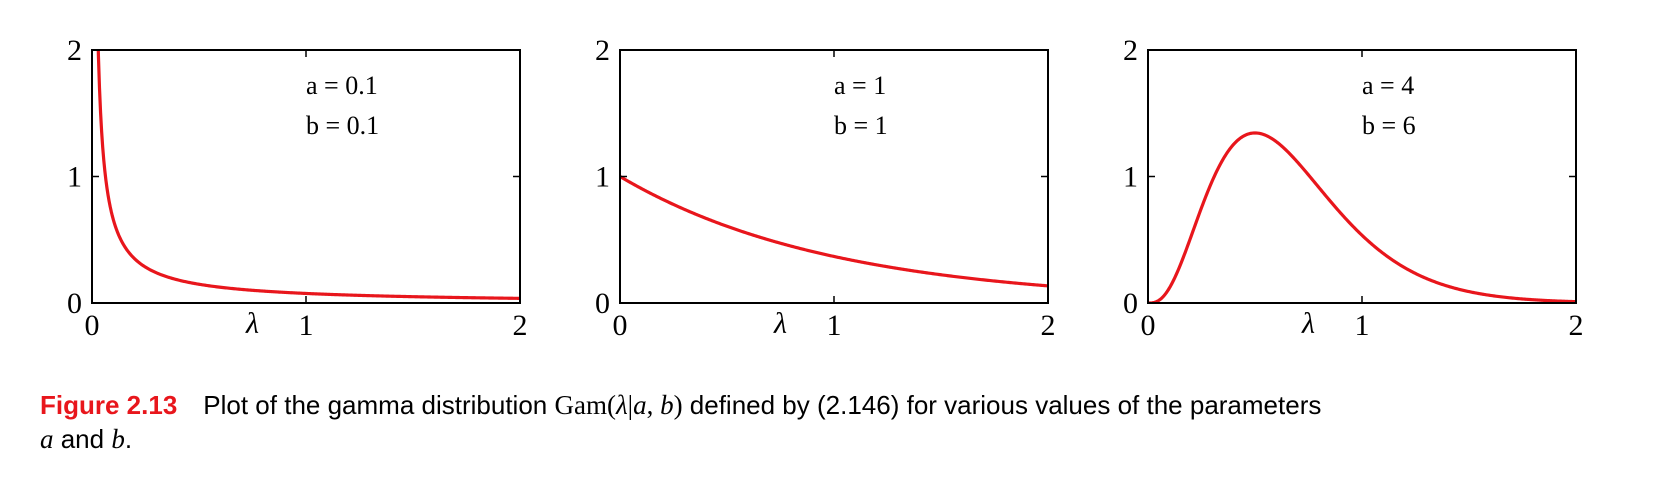 The width and height of the screenshot is (1672, 484). What do you see at coordinates (1576, 325) in the screenshot?
I see `x-tick-label-3-2: 2` at bounding box center [1576, 325].